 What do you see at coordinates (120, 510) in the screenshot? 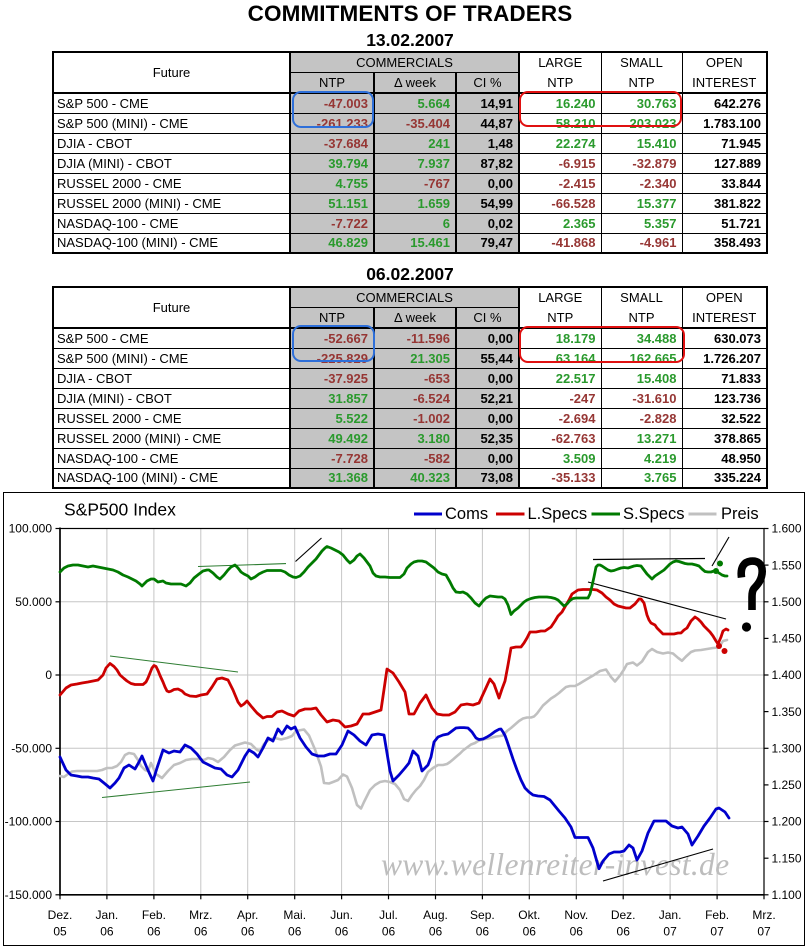
I see `svg-text: S&P500 Index` at bounding box center [120, 510].